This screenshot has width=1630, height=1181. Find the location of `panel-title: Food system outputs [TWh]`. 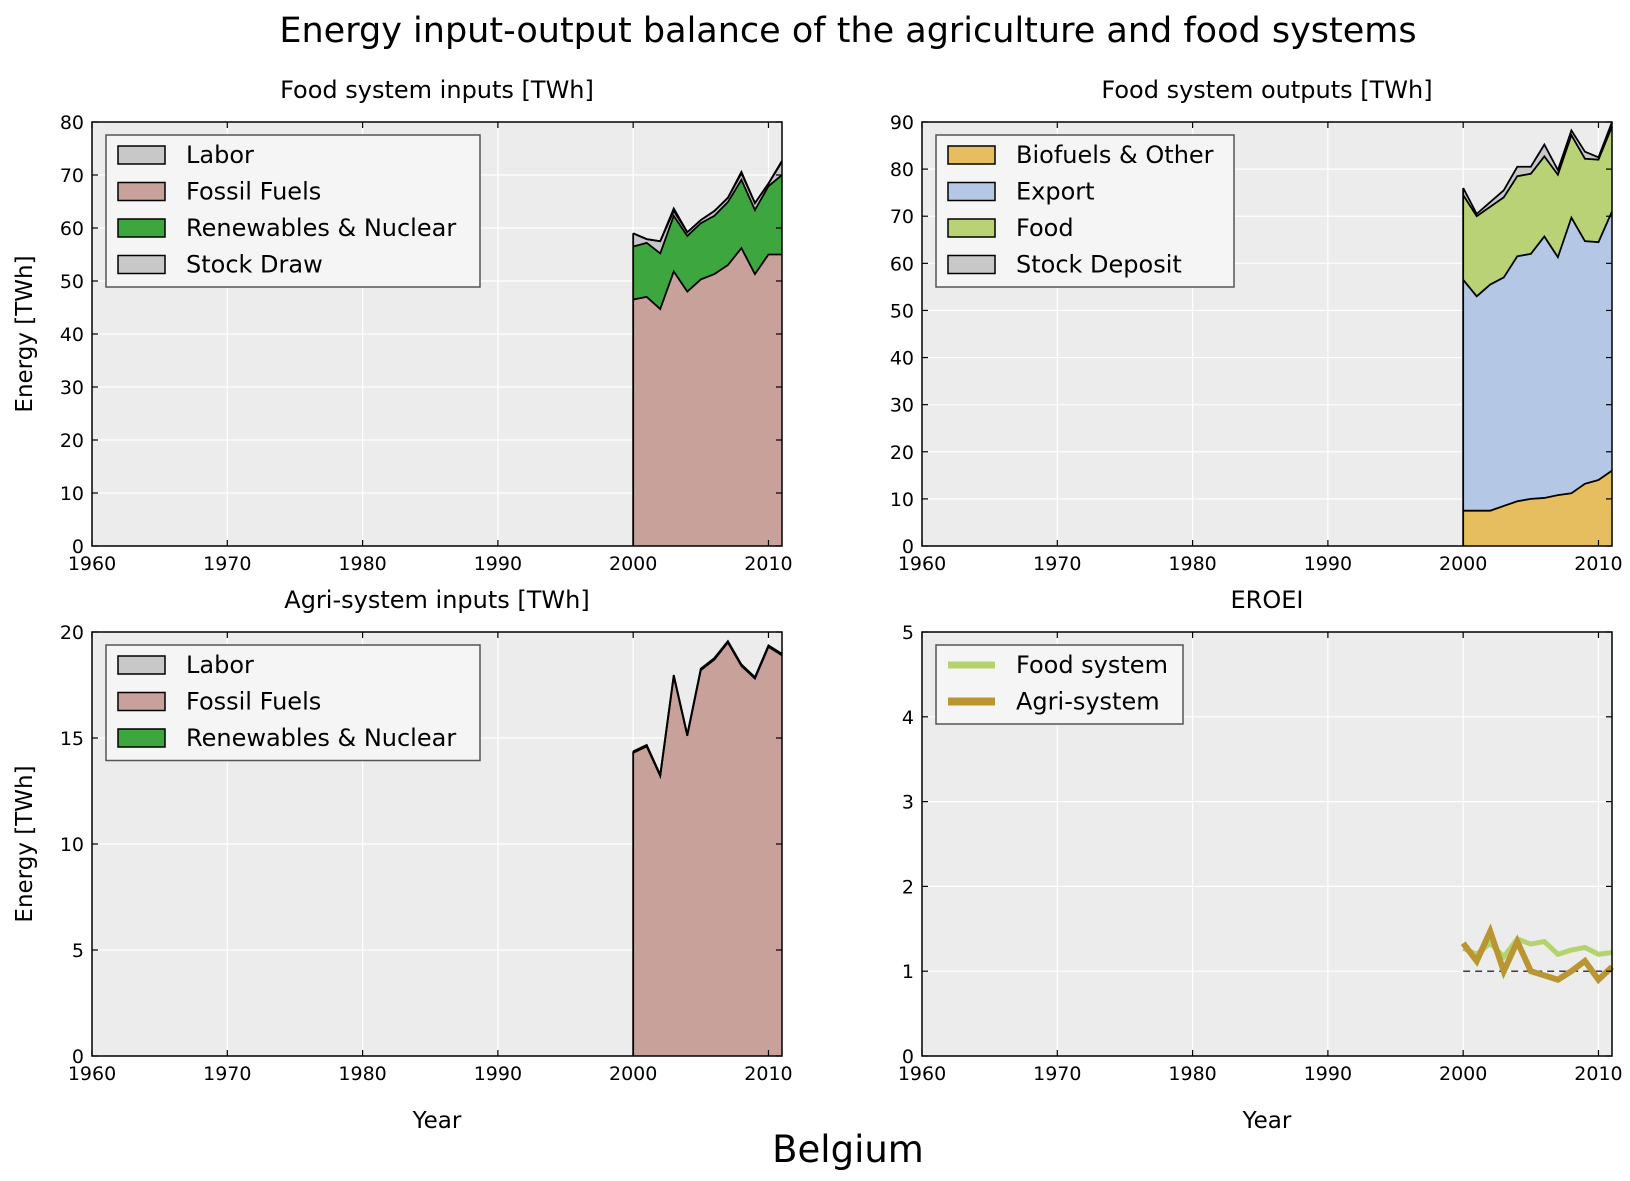

panel-title: Food system outputs [TWh] is located at coordinates (1266, 90).